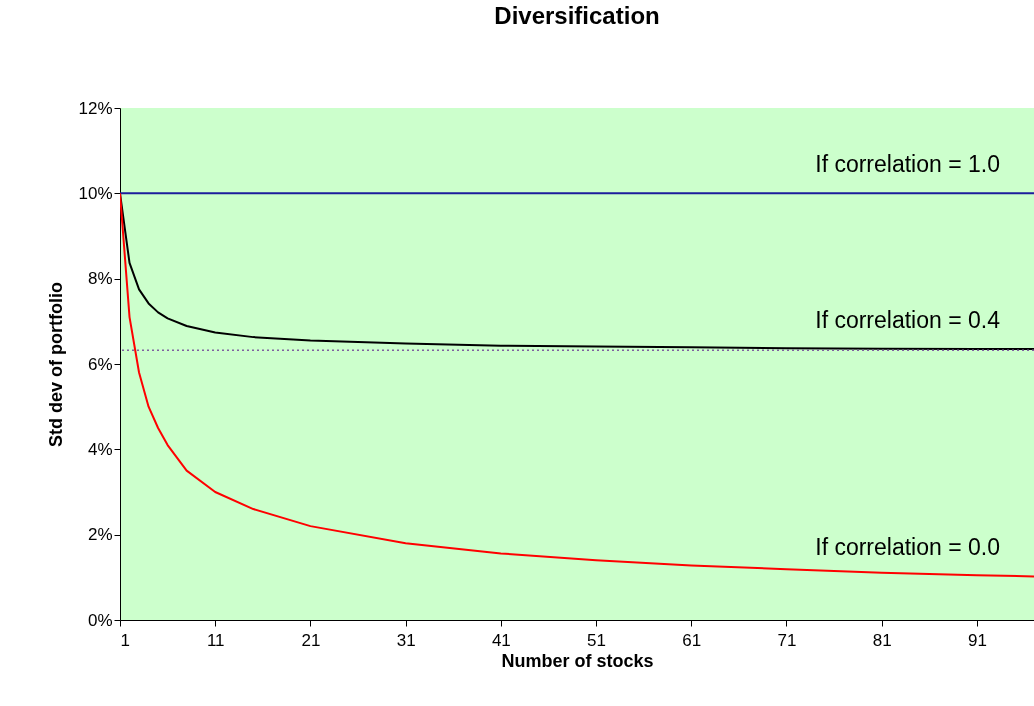 The width and height of the screenshot is (1034, 706). Describe the element at coordinates (787, 640) in the screenshot. I see `x-tick-label: 71` at that location.